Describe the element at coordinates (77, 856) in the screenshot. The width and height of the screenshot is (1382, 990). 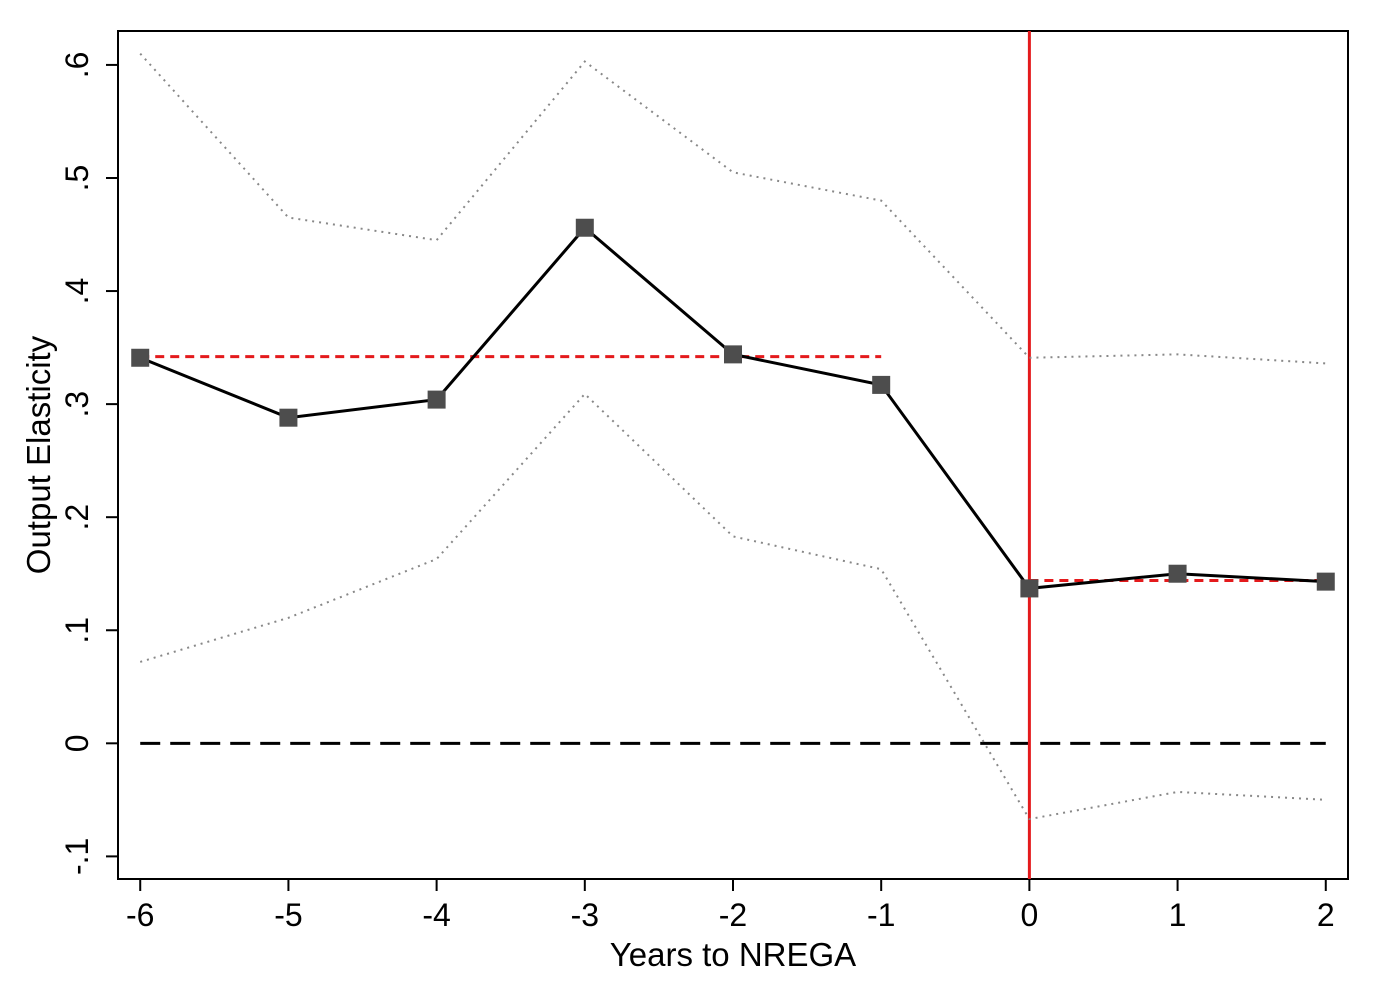
I see `y-tick-label: -.1` at that location.